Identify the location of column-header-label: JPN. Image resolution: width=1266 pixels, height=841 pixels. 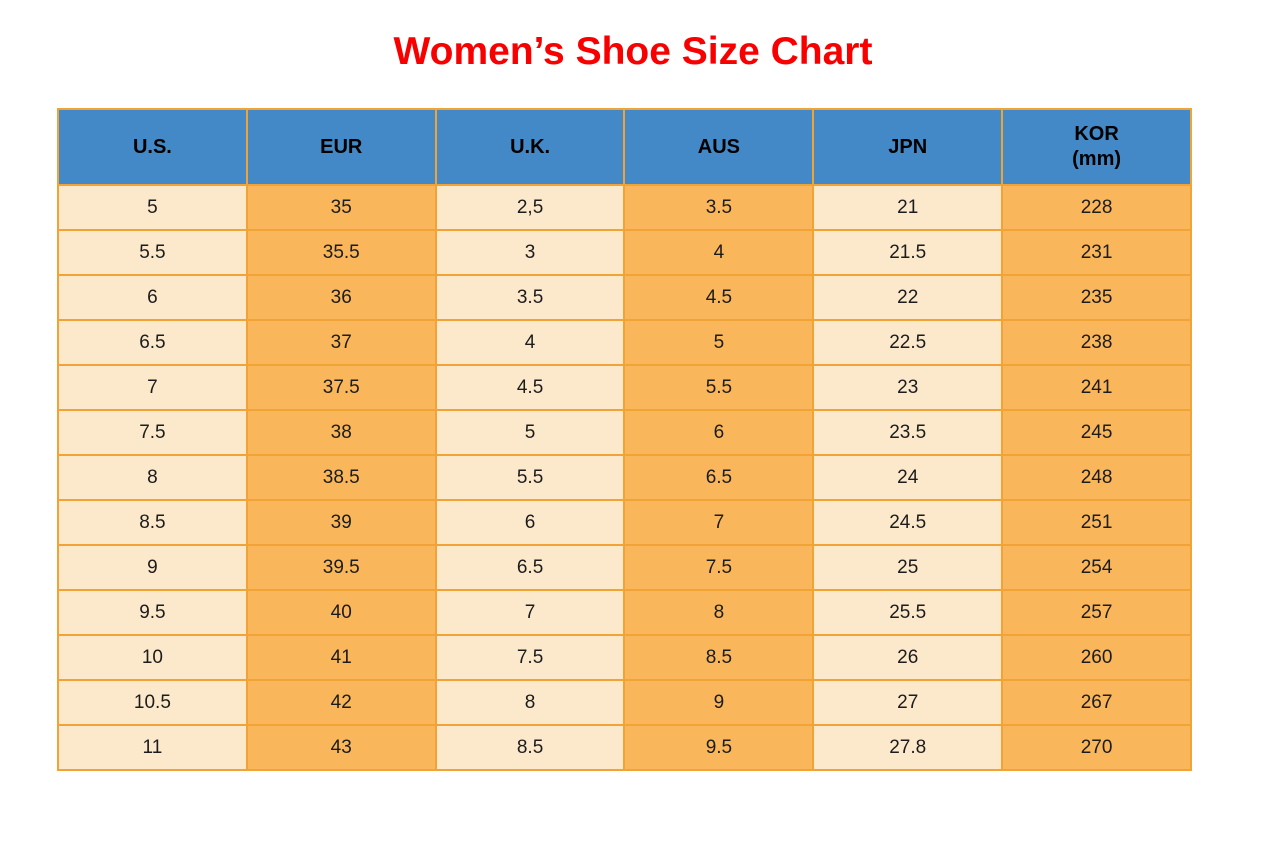
(908, 146).